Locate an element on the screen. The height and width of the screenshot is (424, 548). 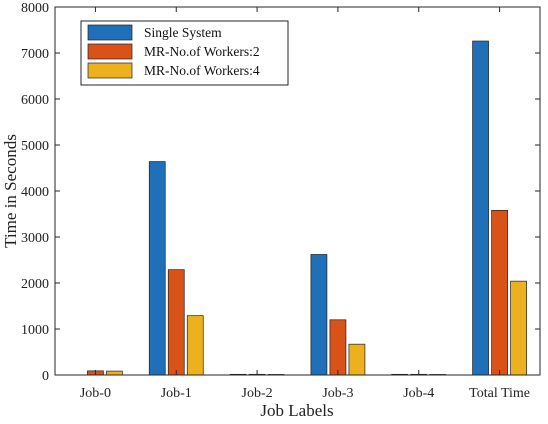
x-tick-label-job-0: Job-0 is located at coordinates (95, 393).